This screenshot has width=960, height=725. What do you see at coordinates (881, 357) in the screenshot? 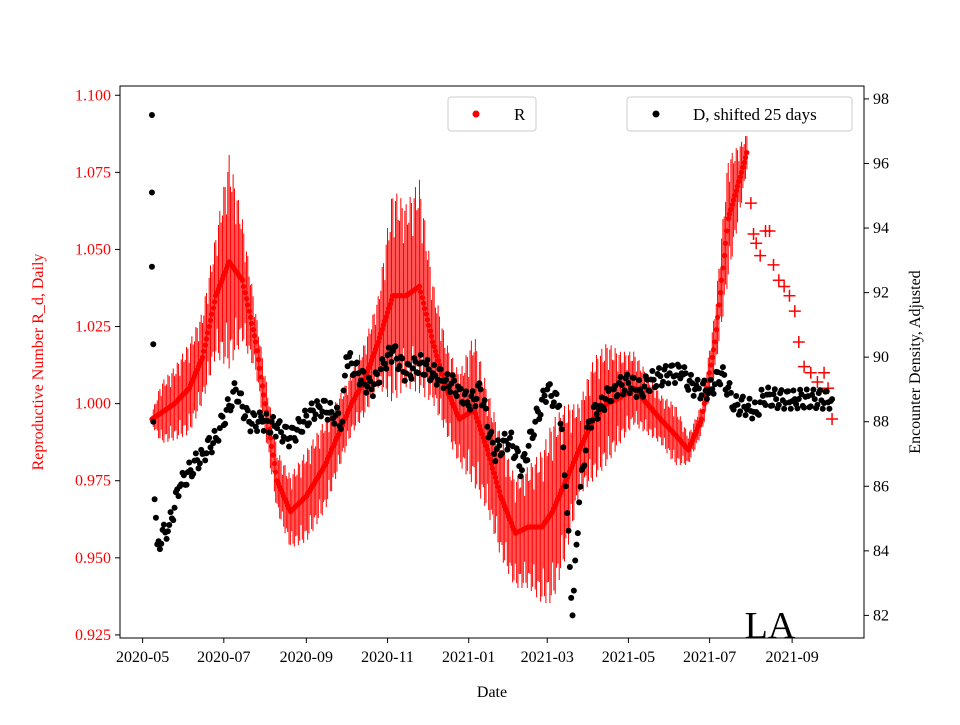
I see `right-y-tick-label: 90` at bounding box center [881, 357].